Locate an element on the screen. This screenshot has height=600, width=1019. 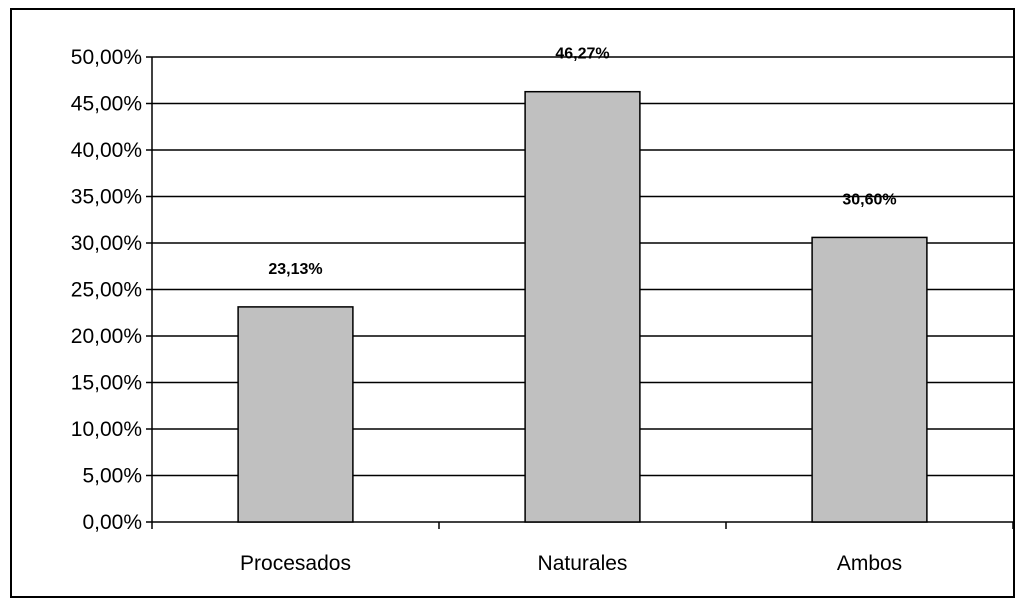
bar-naturales is located at coordinates (582, 306).